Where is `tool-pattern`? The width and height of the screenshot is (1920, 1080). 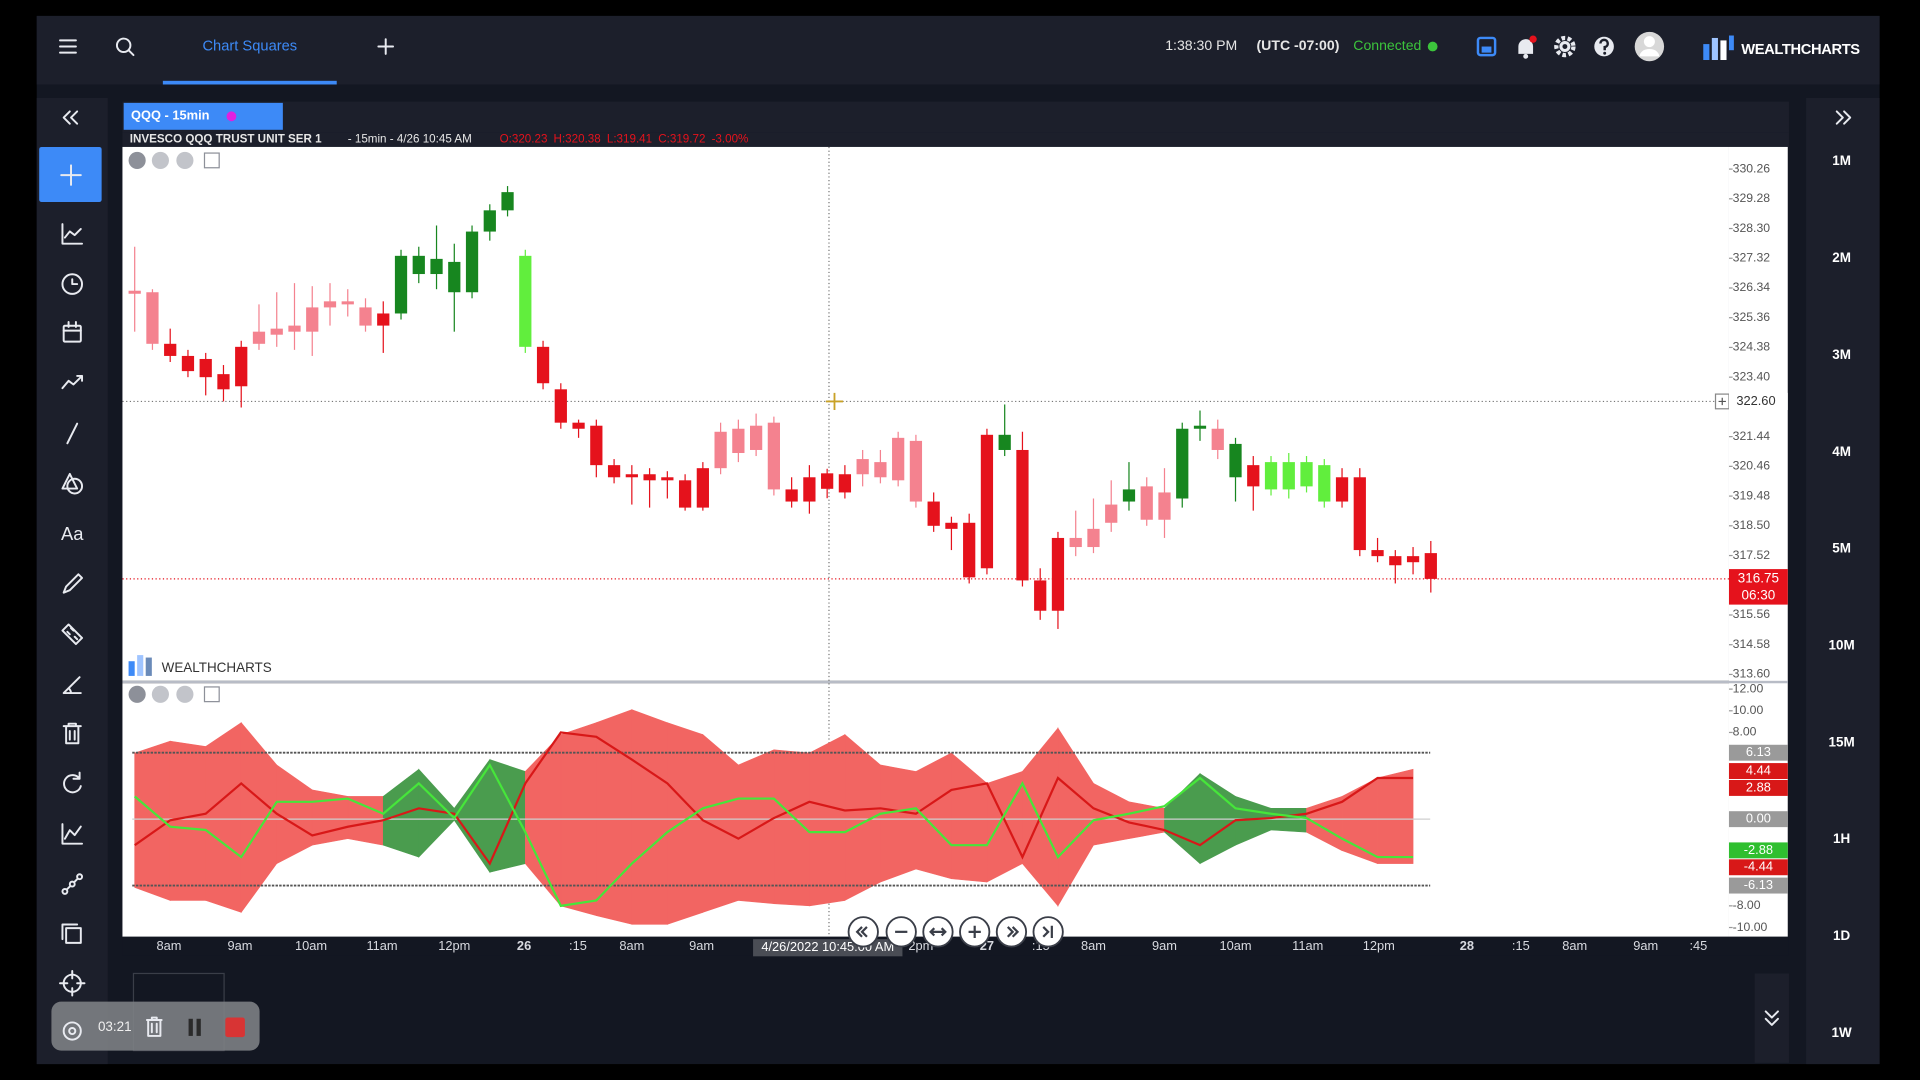 tool-pattern is located at coordinates (72, 884).